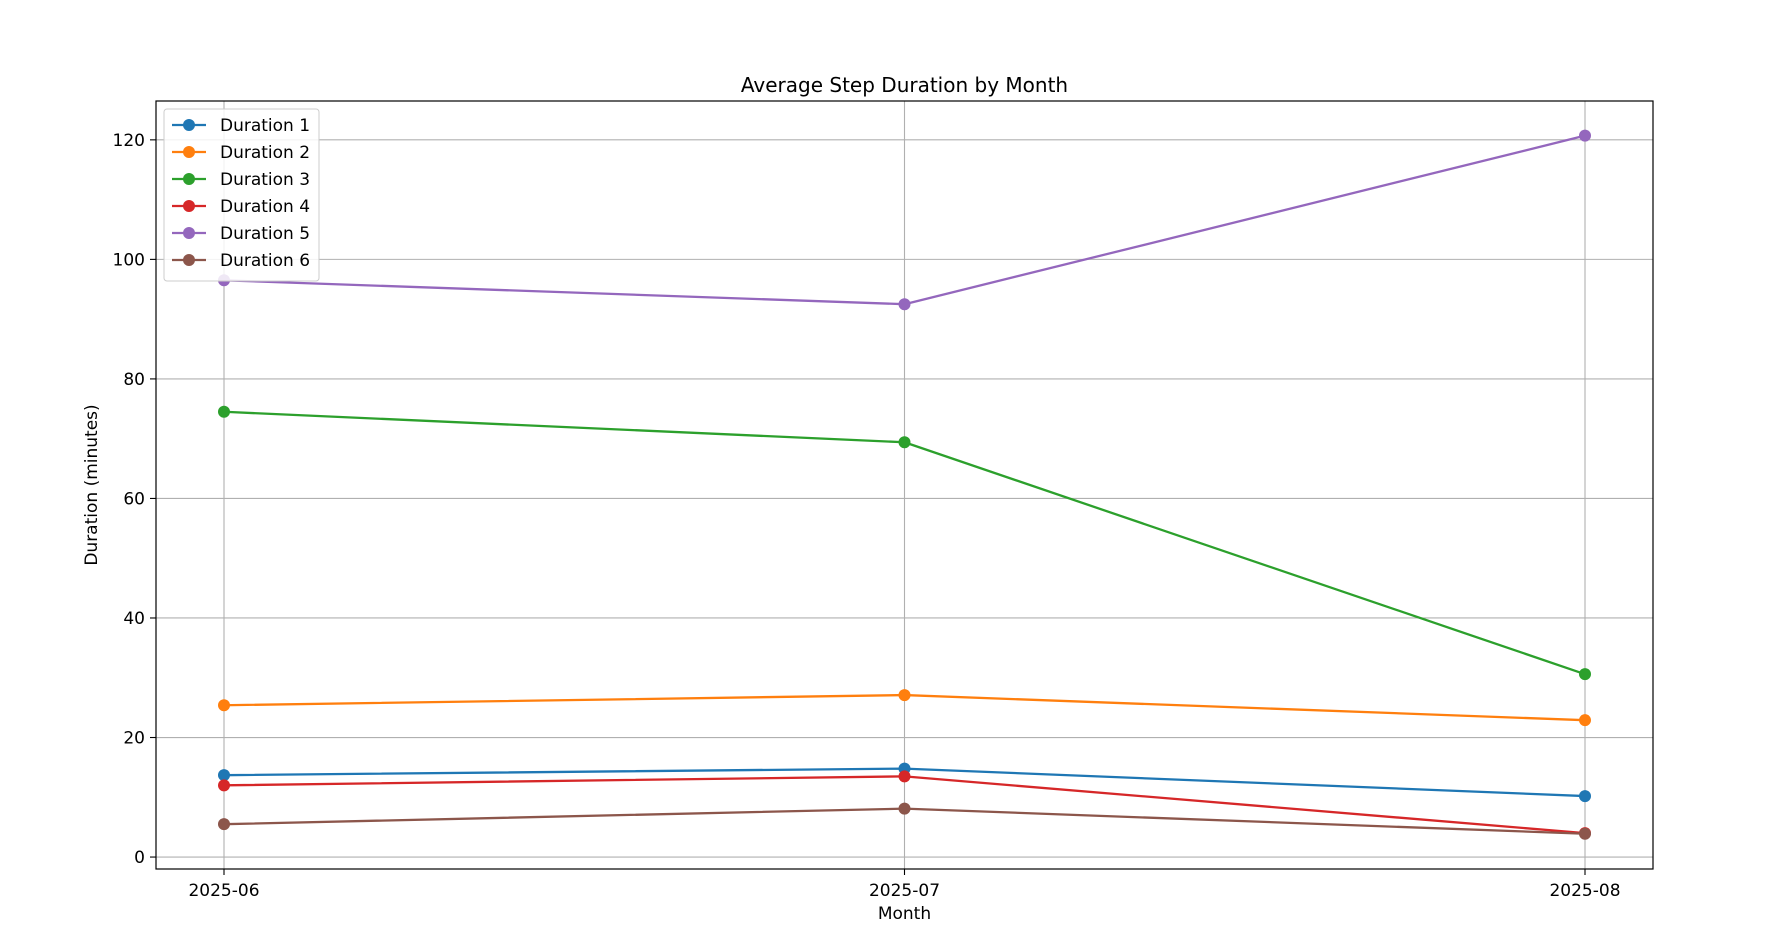 Image resolution: width=1778 pixels, height=935 pixels. Describe the element at coordinates (129, 141) in the screenshot. I see `y-tick-label: 120` at that location.